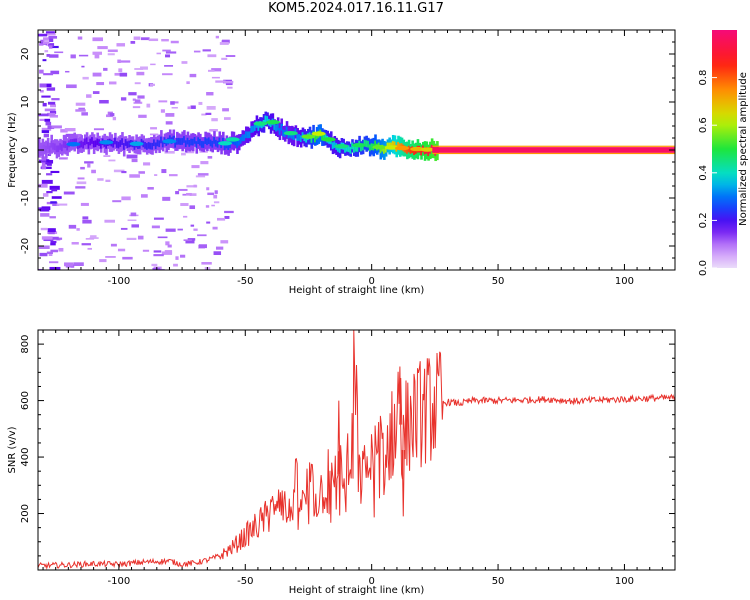 The image size is (750, 600). What do you see at coordinates (25, 54) in the screenshot?
I see `y-tick-label: 20` at bounding box center [25, 54].